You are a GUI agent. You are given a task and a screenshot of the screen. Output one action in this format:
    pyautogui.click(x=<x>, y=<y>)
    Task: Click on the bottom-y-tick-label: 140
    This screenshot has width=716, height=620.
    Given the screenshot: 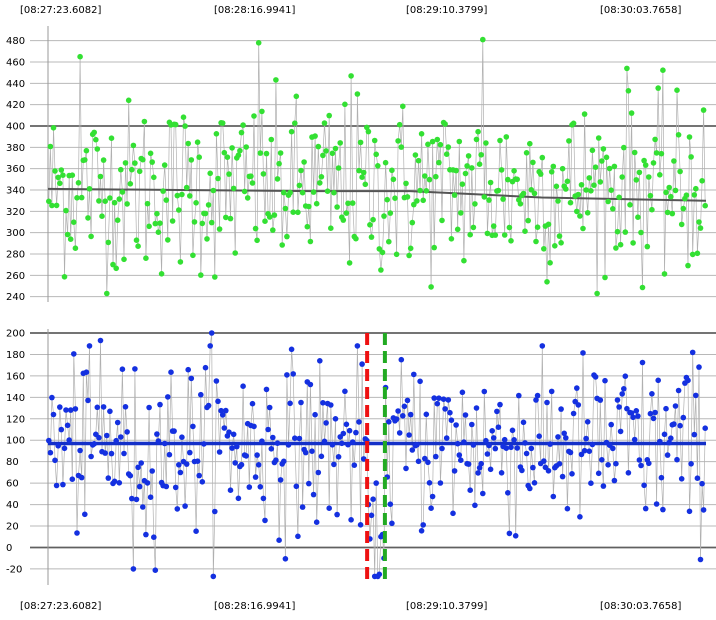 What is the action you would take?
    pyautogui.click(x=15, y=398)
    